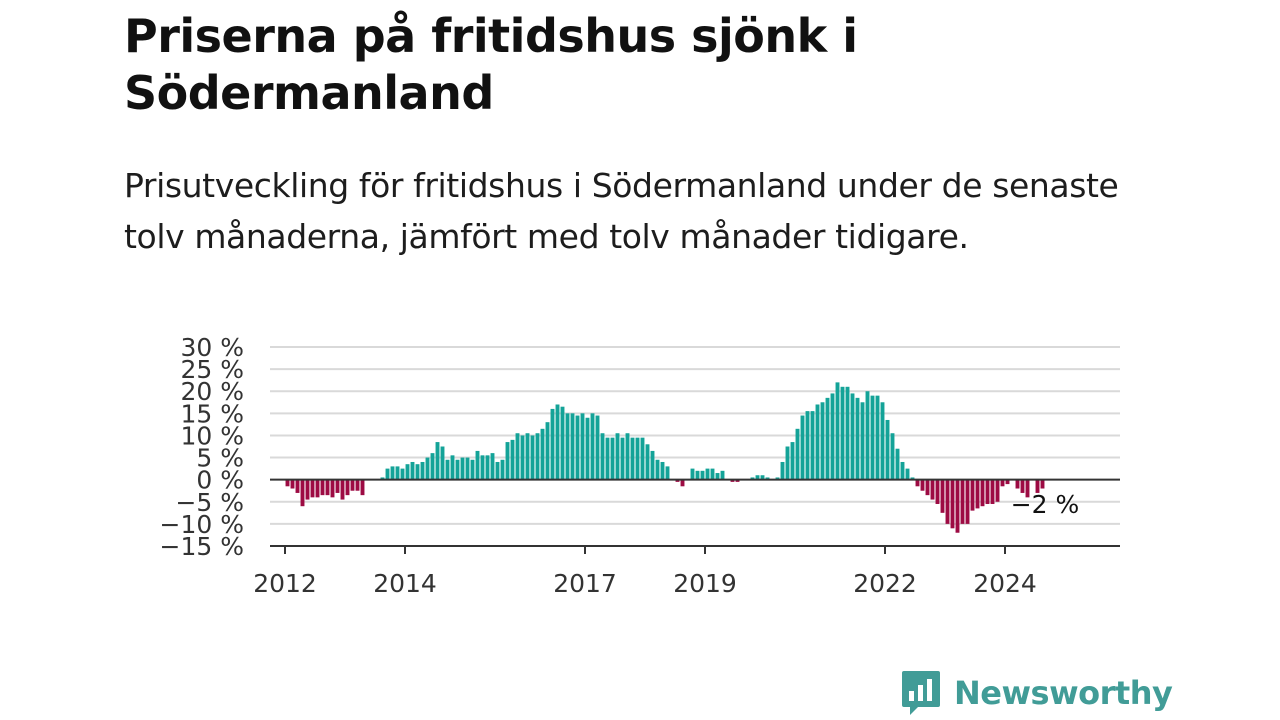 This screenshot has width=1280, height=720. I want to click on y-tick-label: 25 %, so click(212, 369).